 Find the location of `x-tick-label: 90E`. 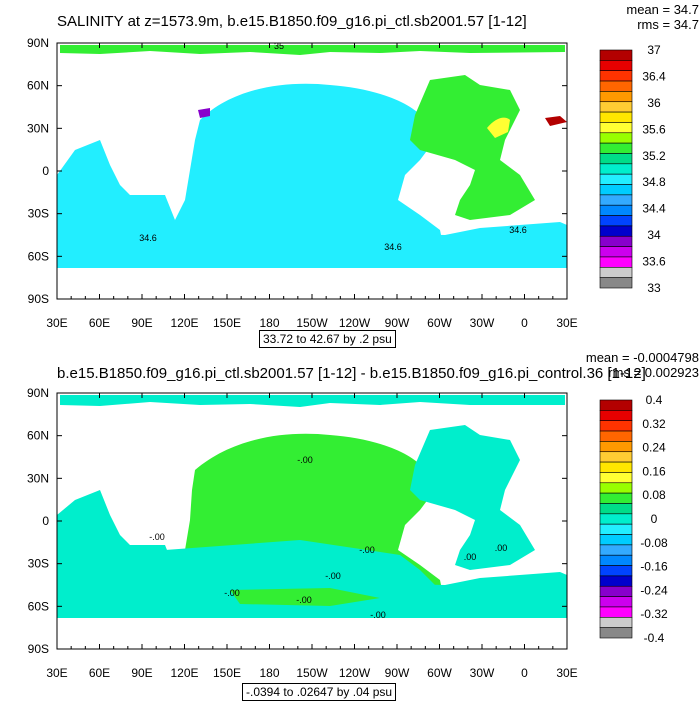

x-tick-label: 90E is located at coordinates (141, 323).